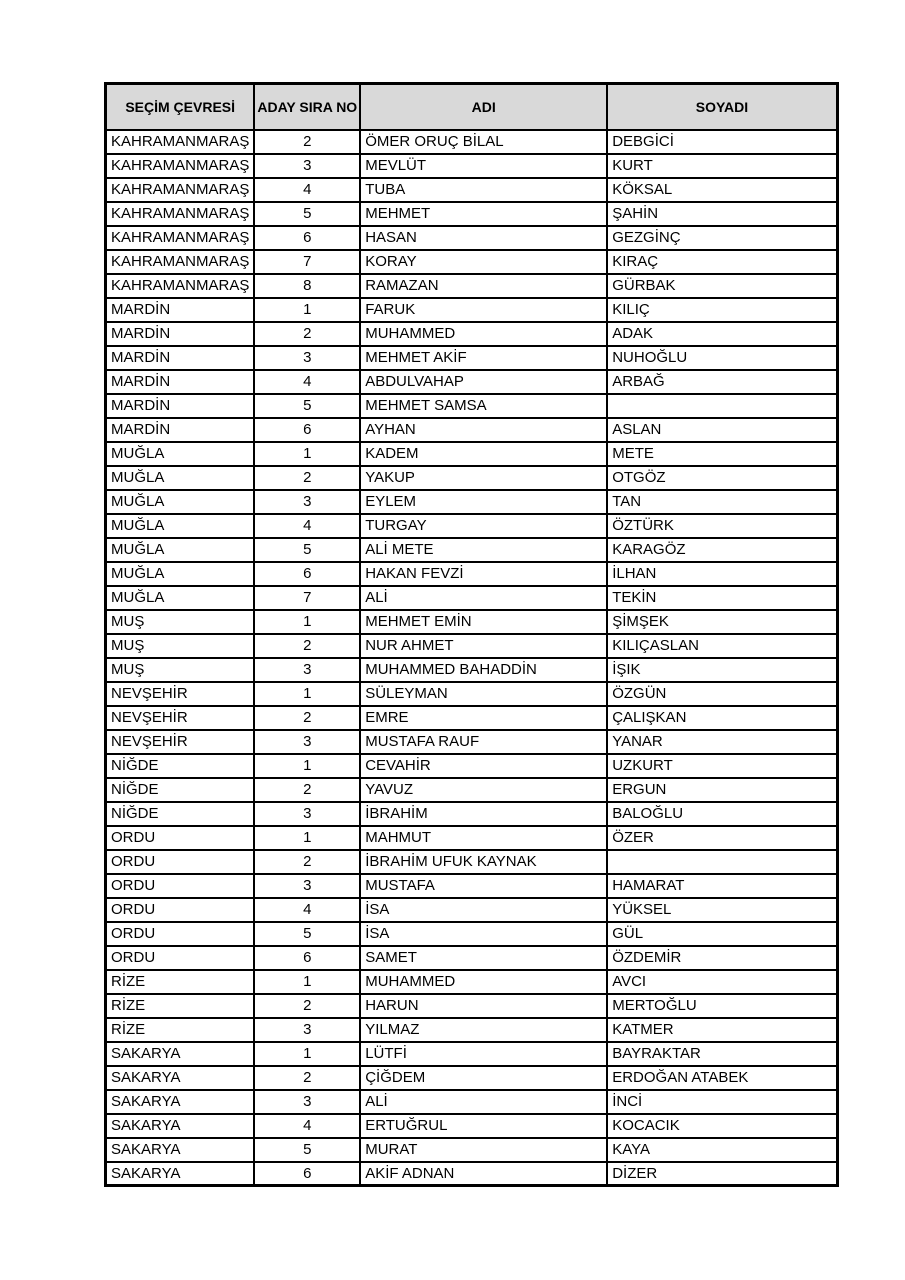  Describe the element at coordinates (722, 141) in the screenshot. I see `cell-last-name: DEBGİCİ` at that location.